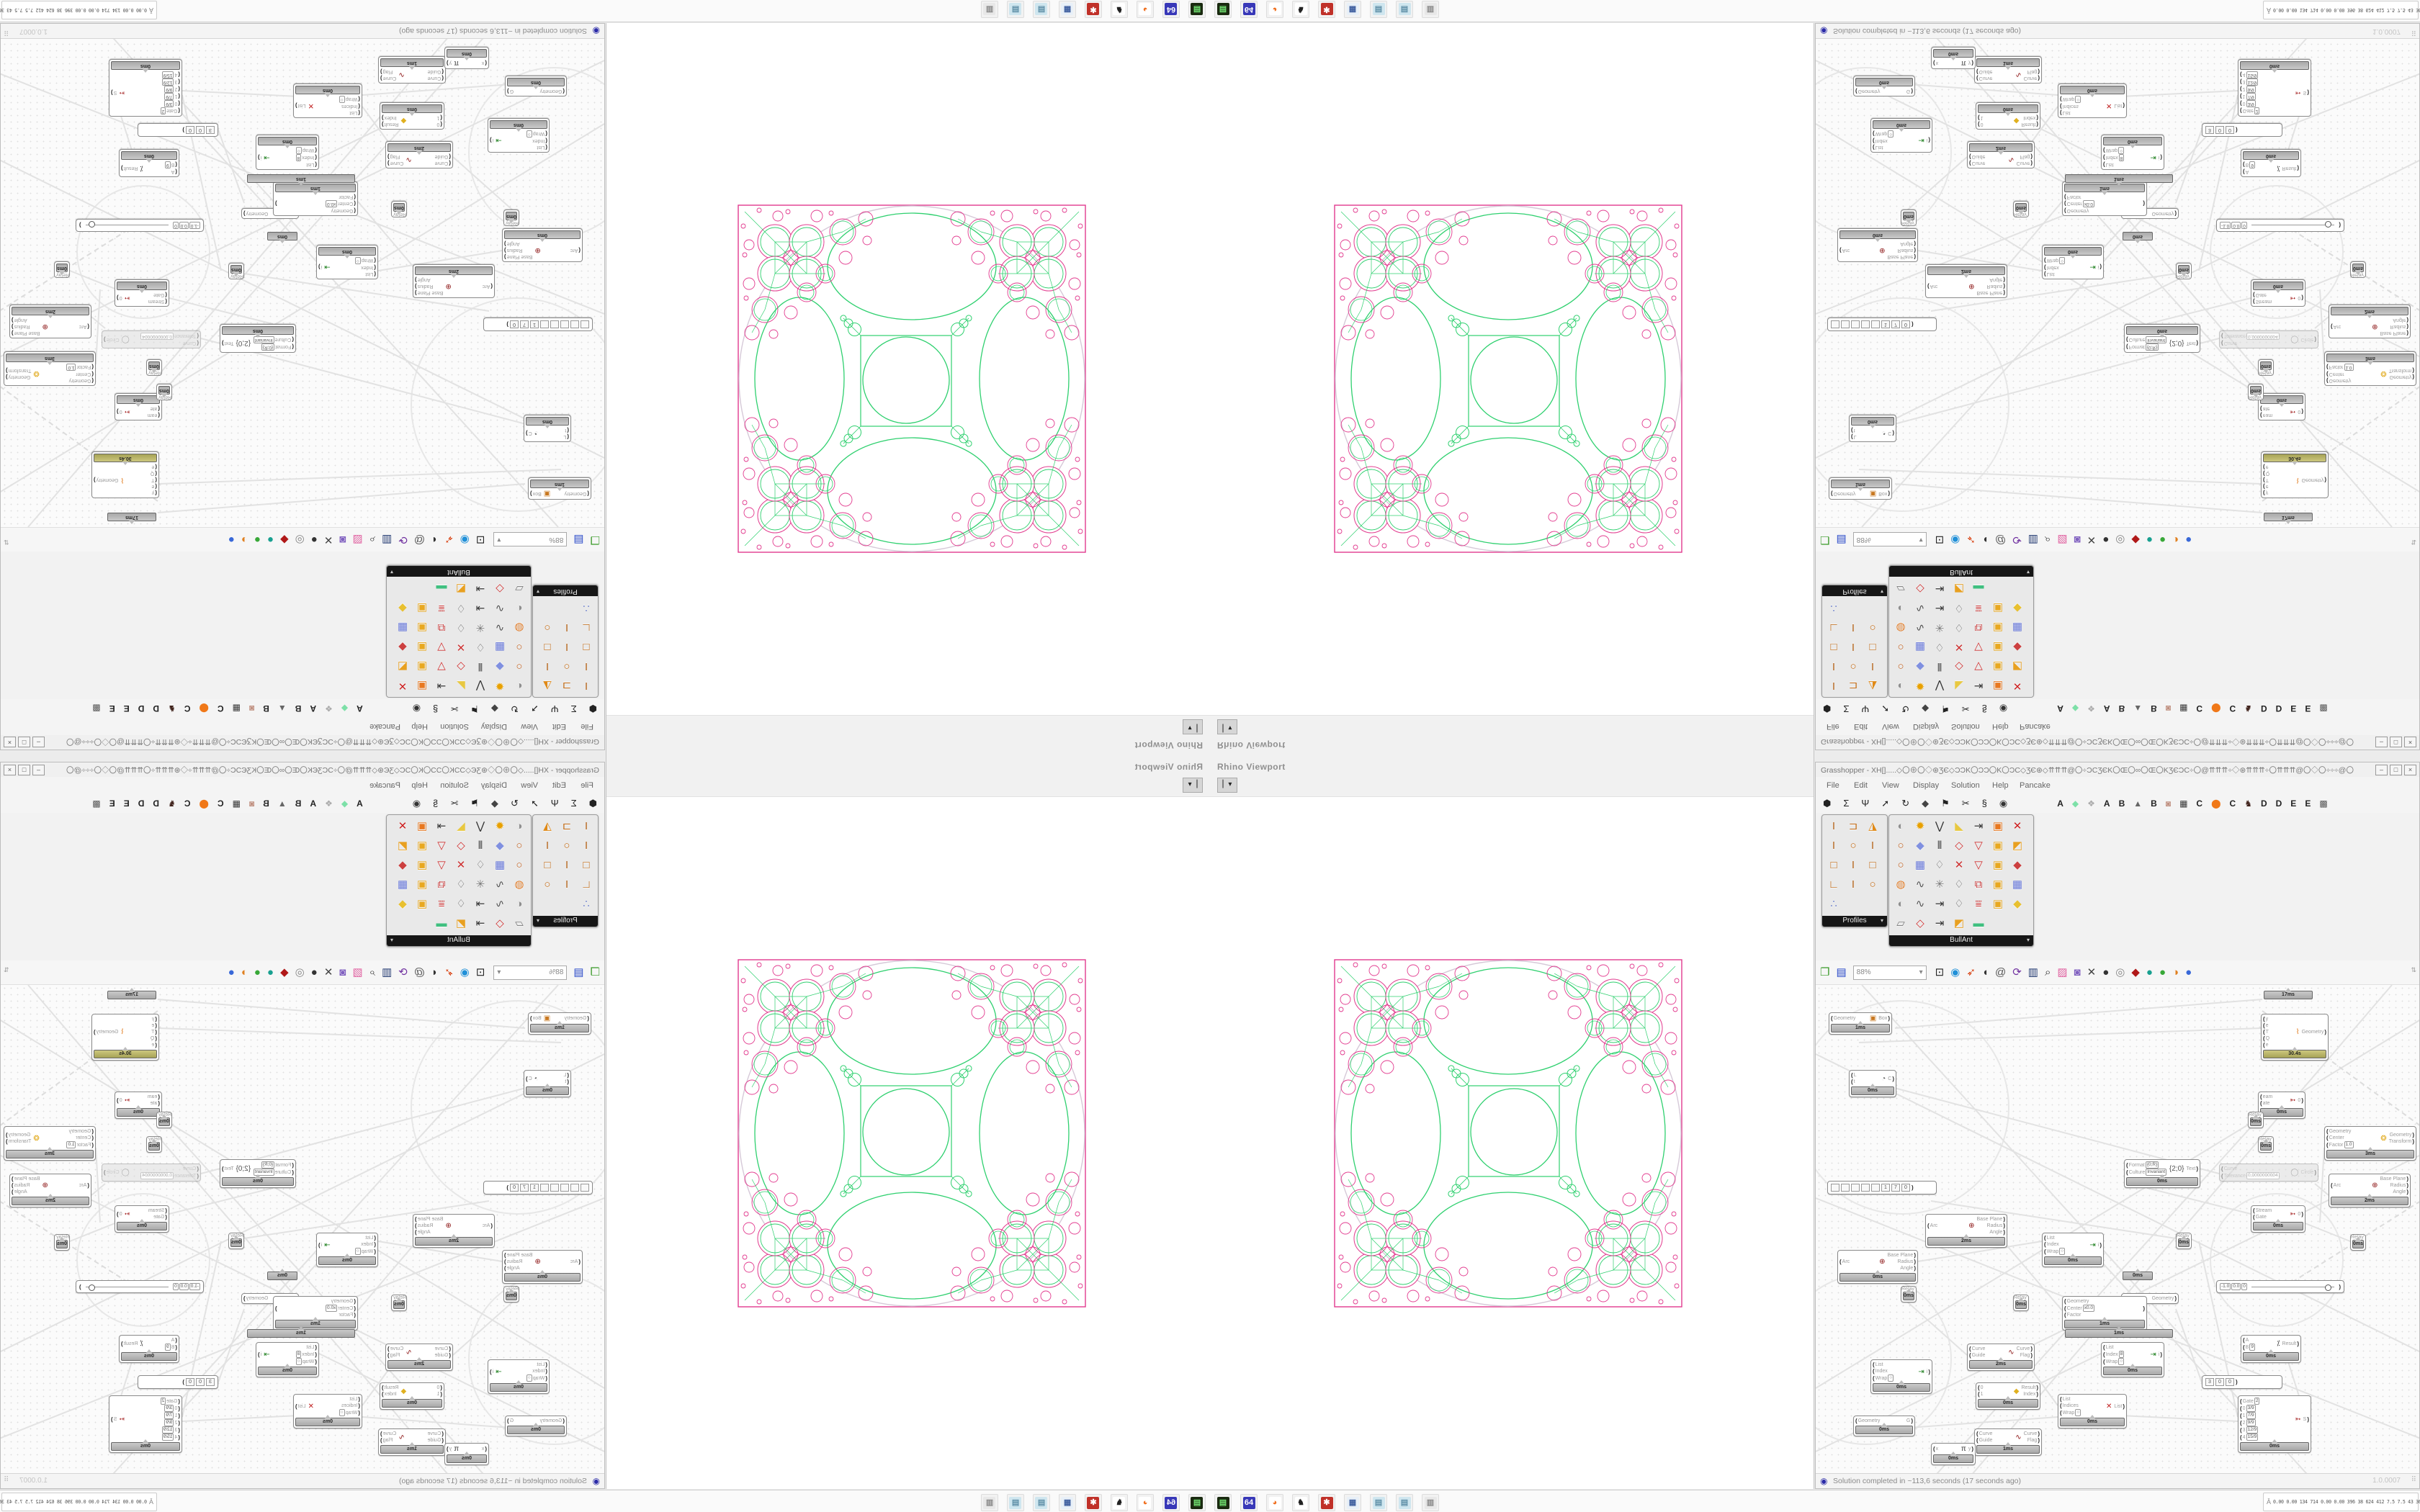 This screenshot has width=2420, height=1512. What do you see at coordinates (1965, 708) in the screenshot?
I see `category-tab-7: ✂` at bounding box center [1965, 708].